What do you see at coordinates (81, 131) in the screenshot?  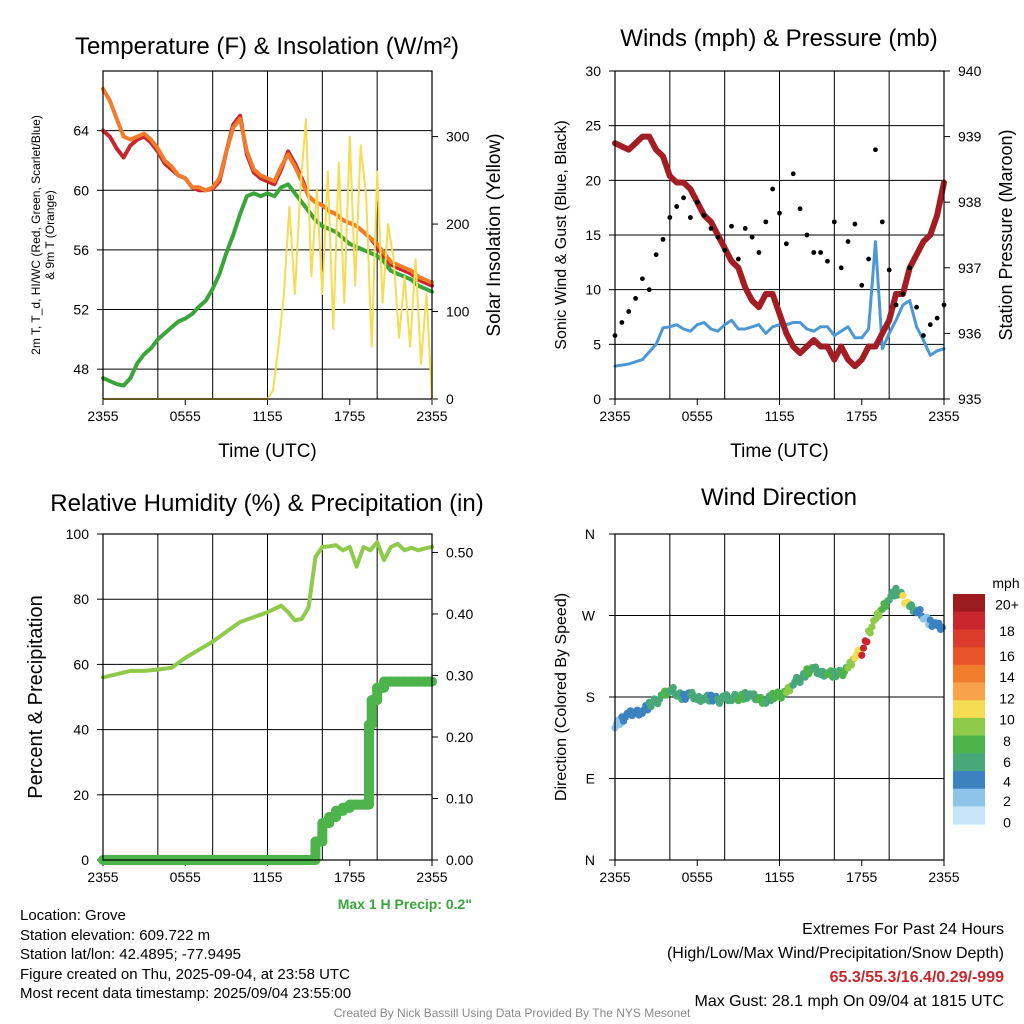 I see `temp-ytick-label: 64` at bounding box center [81, 131].